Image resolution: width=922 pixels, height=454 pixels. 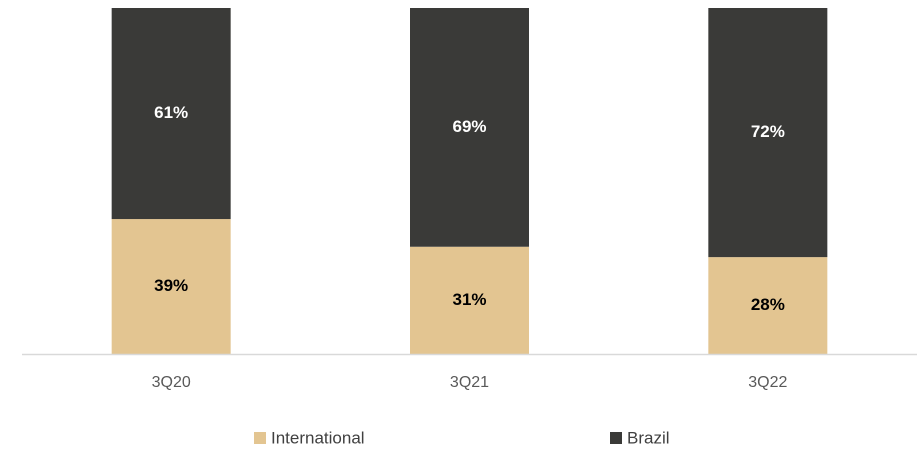 I want to click on data-label: 69%, so click(x=469, y=126).